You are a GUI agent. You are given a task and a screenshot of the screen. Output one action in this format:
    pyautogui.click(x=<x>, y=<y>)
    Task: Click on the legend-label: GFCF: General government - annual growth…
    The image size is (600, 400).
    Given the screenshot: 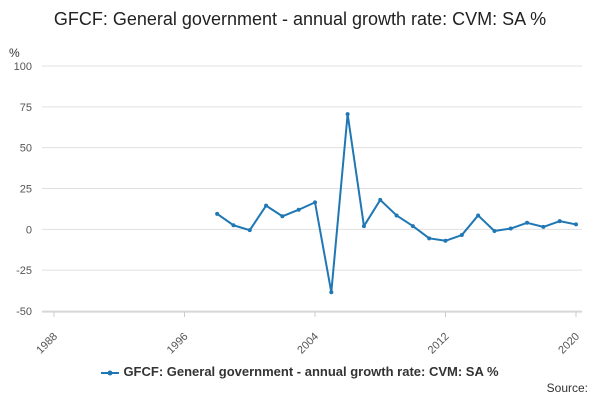 What is the action you would take?
    pyautogui.click(x=311, y=371)
    